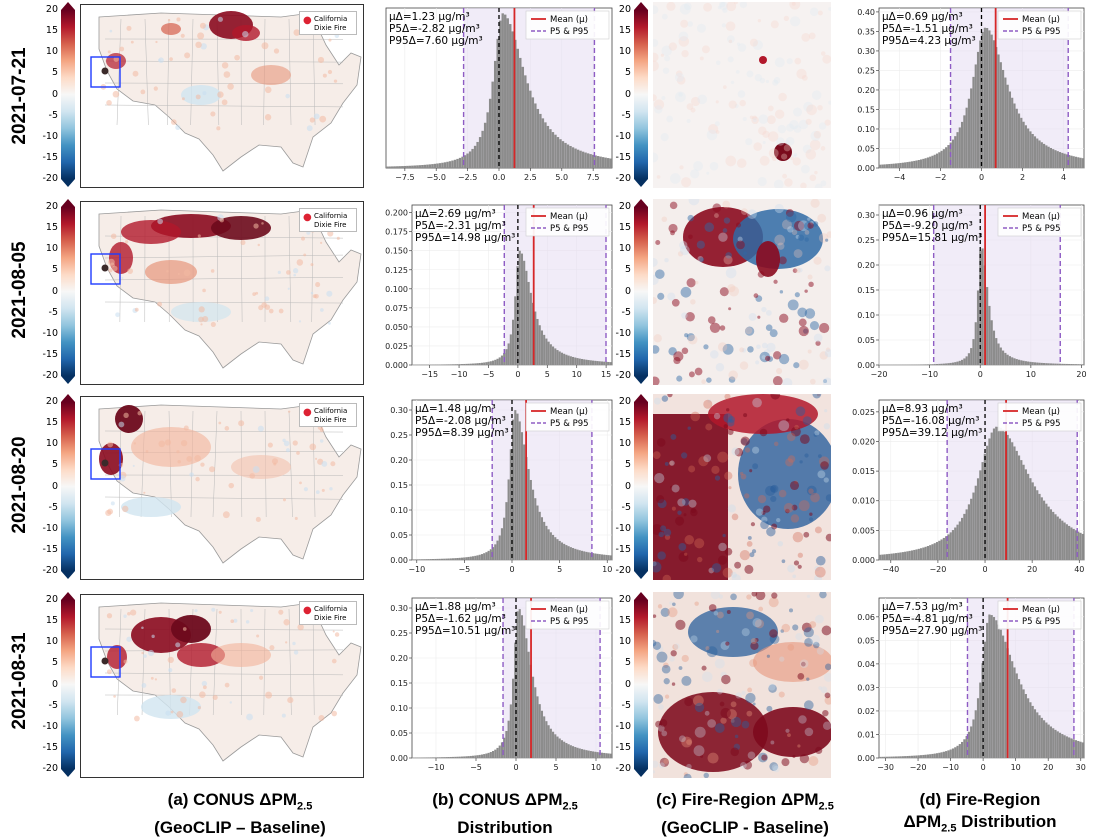  What do you see at coordinates (20, 485) in the screenshot?
I see `row-label-3: 2021-08-20` at bounding box center [20, 485].